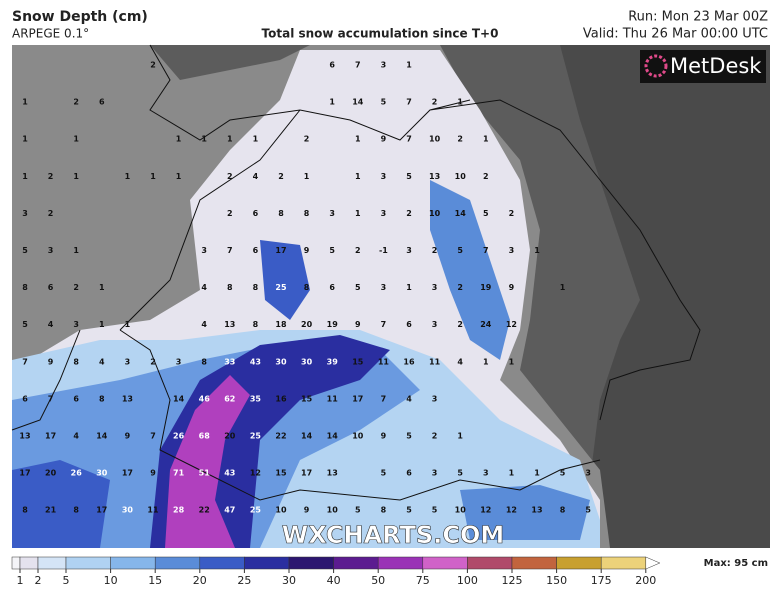  Describe the element at coordinates (336, 571) in the screenshot. I see `colorbar: 1 2 5 10 15 20 25 30 40 50 75 100 125 150 175 200` at that location.